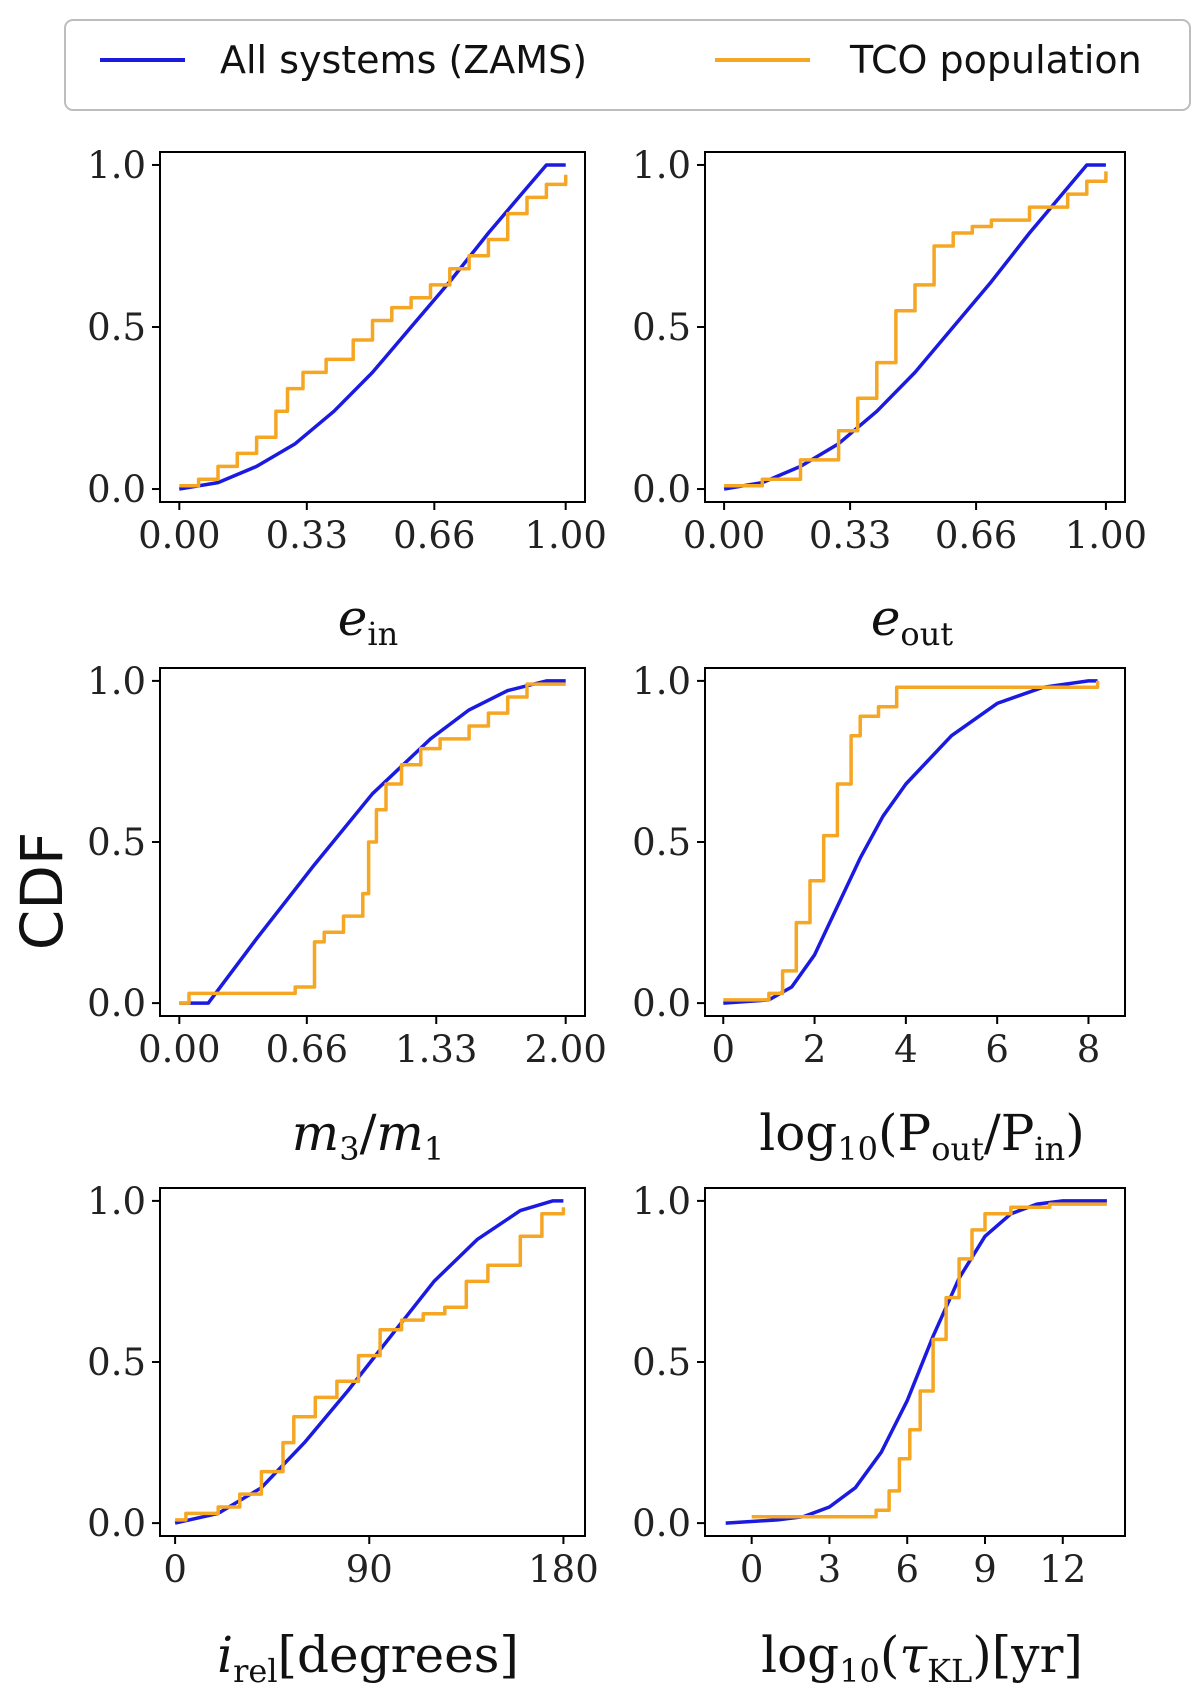 This screenshot has width=1200, height=1698. I want to click on legend: All systems (ZAMS) TCO population, so click(627, 65).